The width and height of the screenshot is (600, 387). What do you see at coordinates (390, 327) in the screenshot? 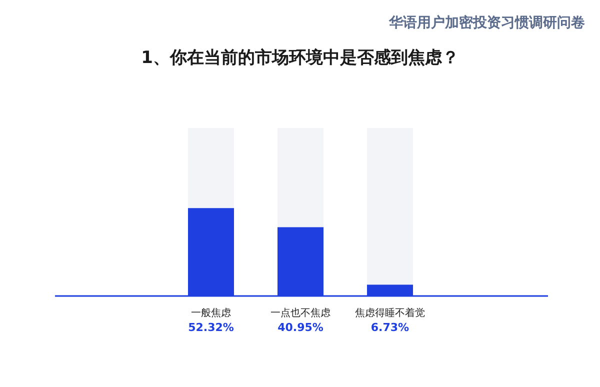
I see `data-label: 6.73%` at bounding box center [390, 327].